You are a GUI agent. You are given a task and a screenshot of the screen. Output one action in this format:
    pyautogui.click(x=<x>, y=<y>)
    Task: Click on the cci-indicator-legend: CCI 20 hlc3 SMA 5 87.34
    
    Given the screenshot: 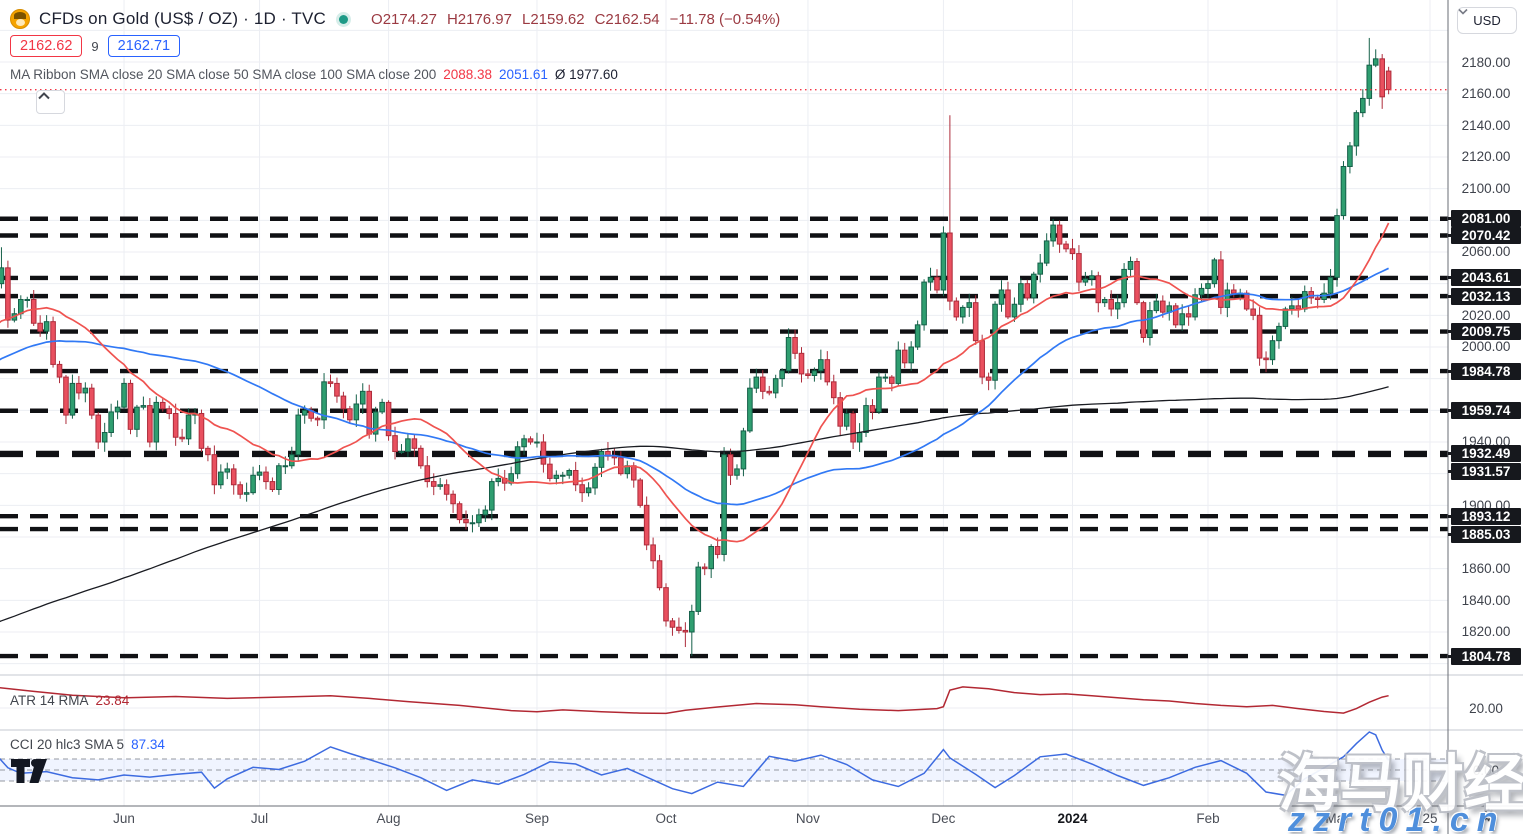 What is the action you would take?
    pyautogui.click(x=87, y=744)
    